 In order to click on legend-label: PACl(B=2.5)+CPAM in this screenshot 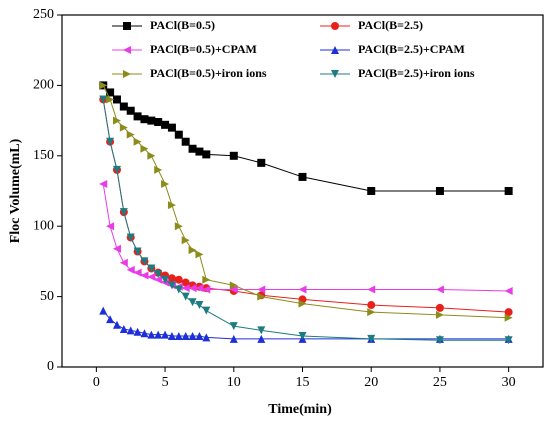, I will do `click(411, 49)`.